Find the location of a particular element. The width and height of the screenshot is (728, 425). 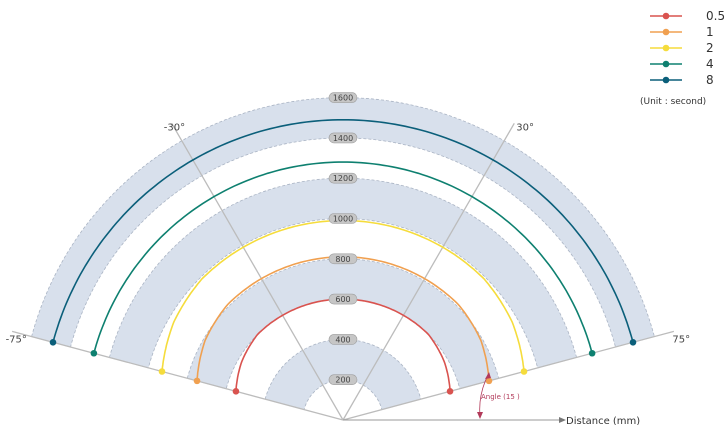

radial-tick-label: 400 is located at coordinates (342, 339).